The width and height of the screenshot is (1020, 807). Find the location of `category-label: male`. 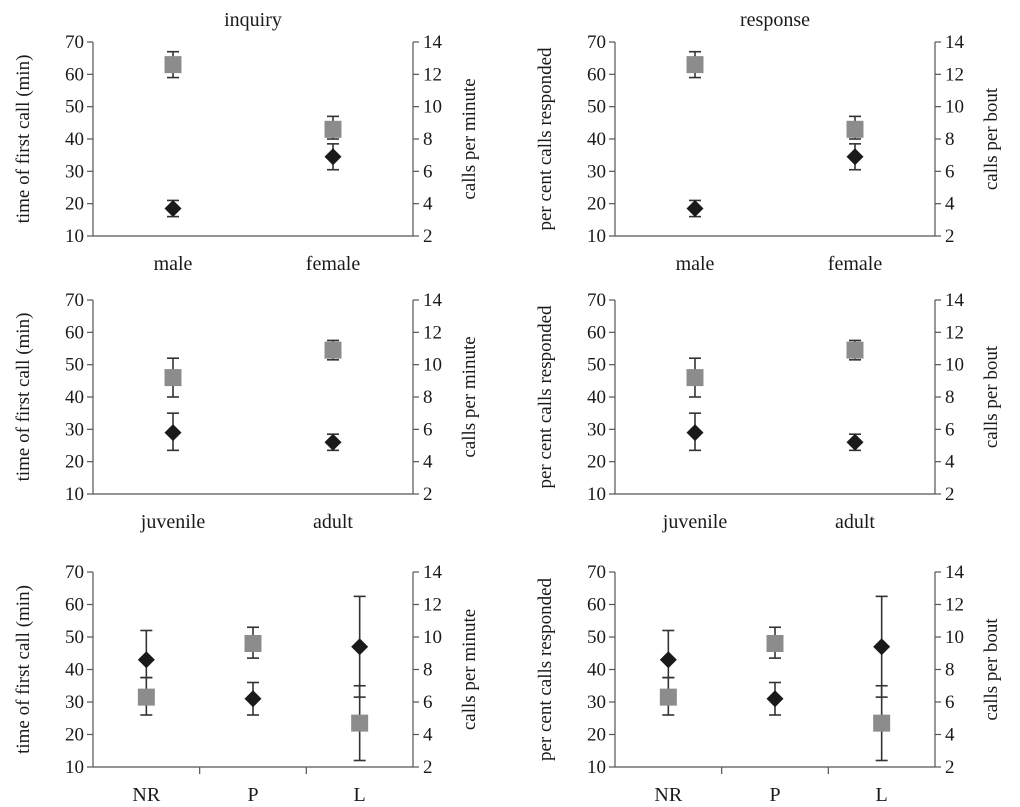

category-label: male is located at coordinates (695, 264).